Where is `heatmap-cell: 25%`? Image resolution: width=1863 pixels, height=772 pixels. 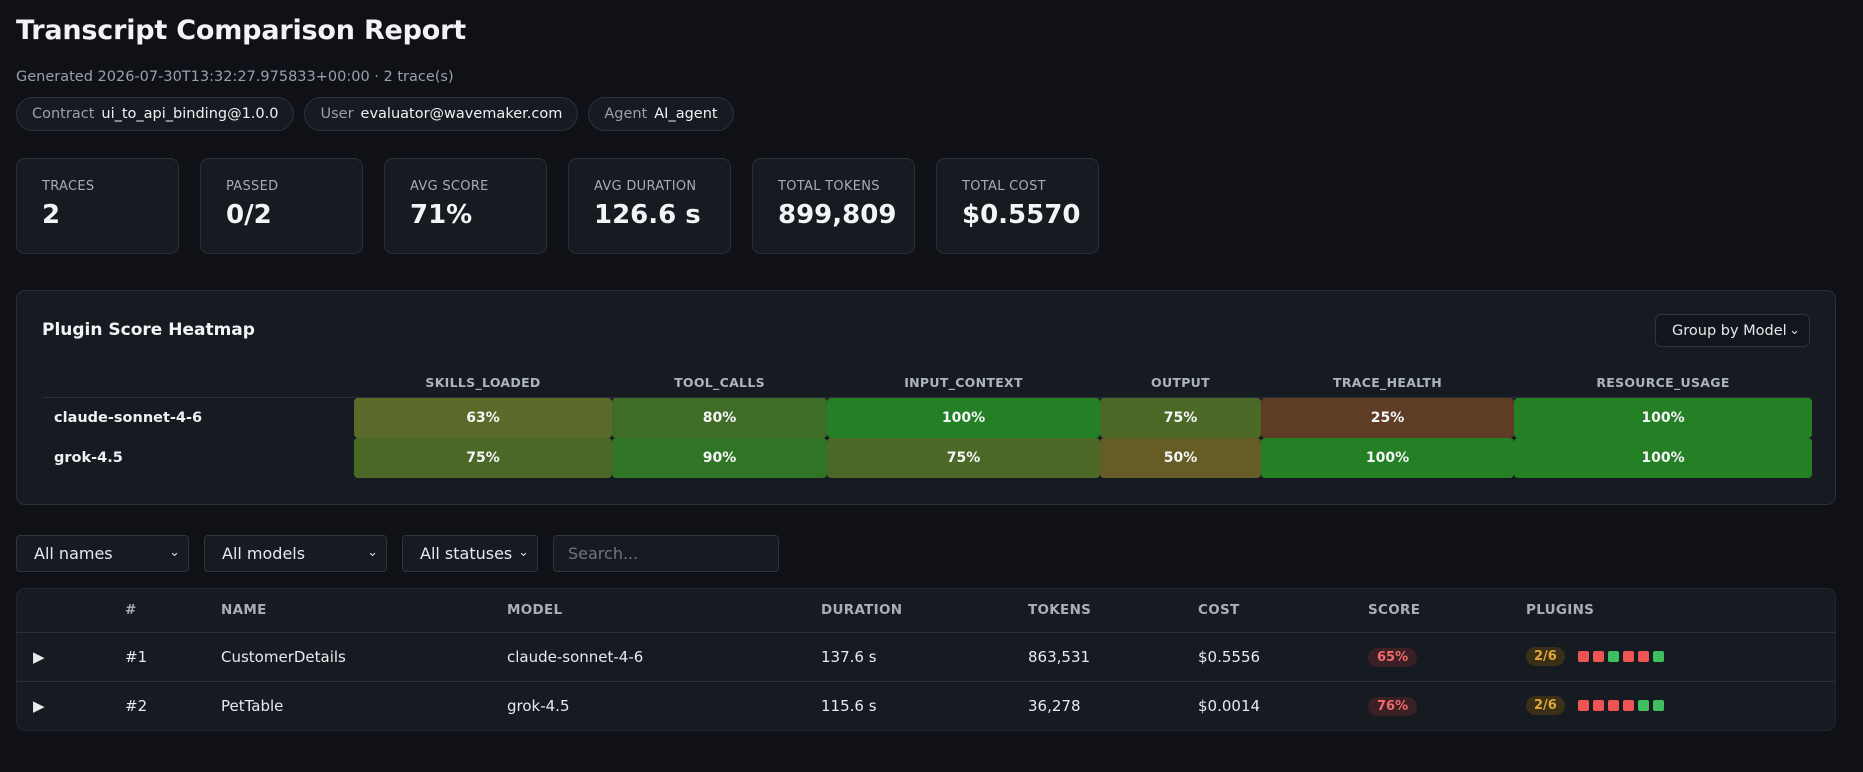 heatmap-cell: 25% is located at coordinates (1387, 418).